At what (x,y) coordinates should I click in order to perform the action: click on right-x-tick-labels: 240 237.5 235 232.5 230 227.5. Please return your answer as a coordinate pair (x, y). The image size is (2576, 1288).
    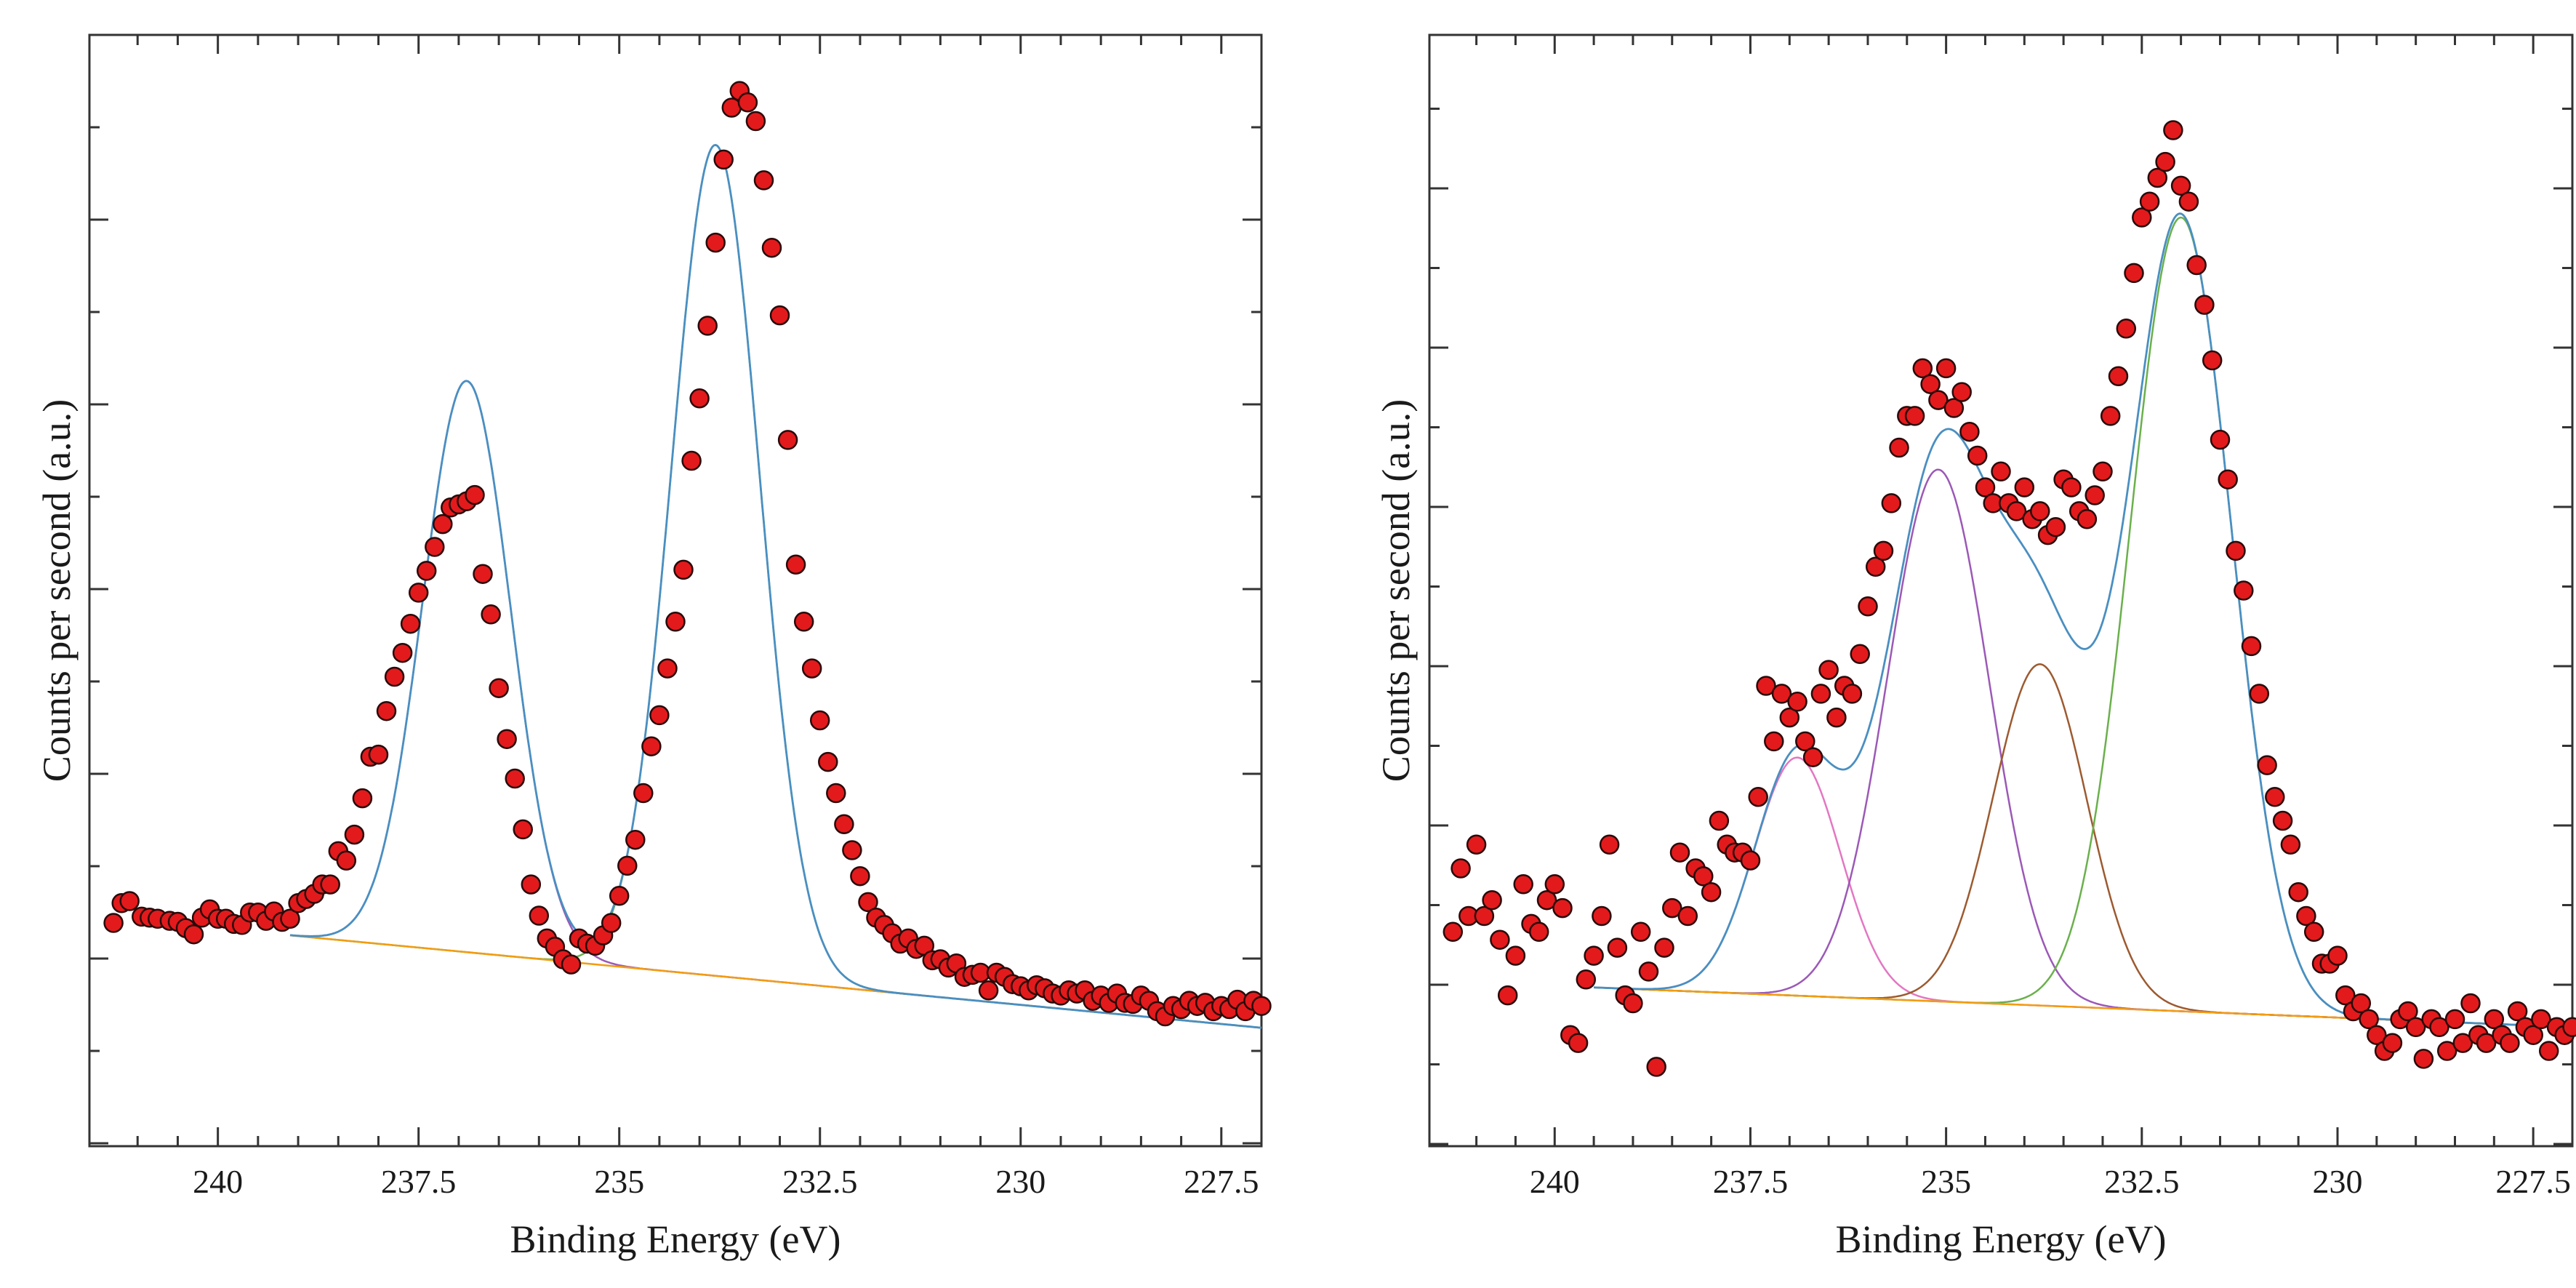
    Looking at the image, I should click on (2050, 1181).